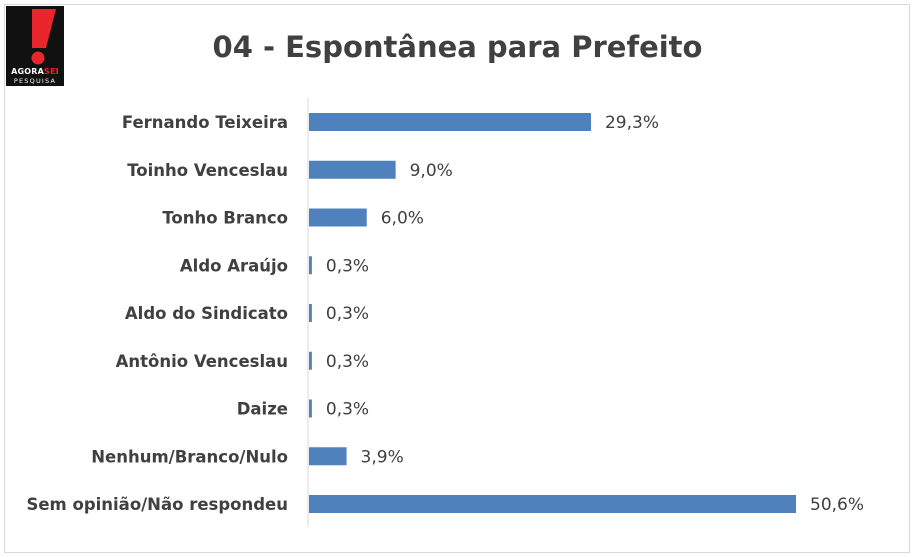 The image size is (915, 557). Describe the element at coordinates (347, 362) in the screenshot. I see `data-label-5: 0,3%` at that location.